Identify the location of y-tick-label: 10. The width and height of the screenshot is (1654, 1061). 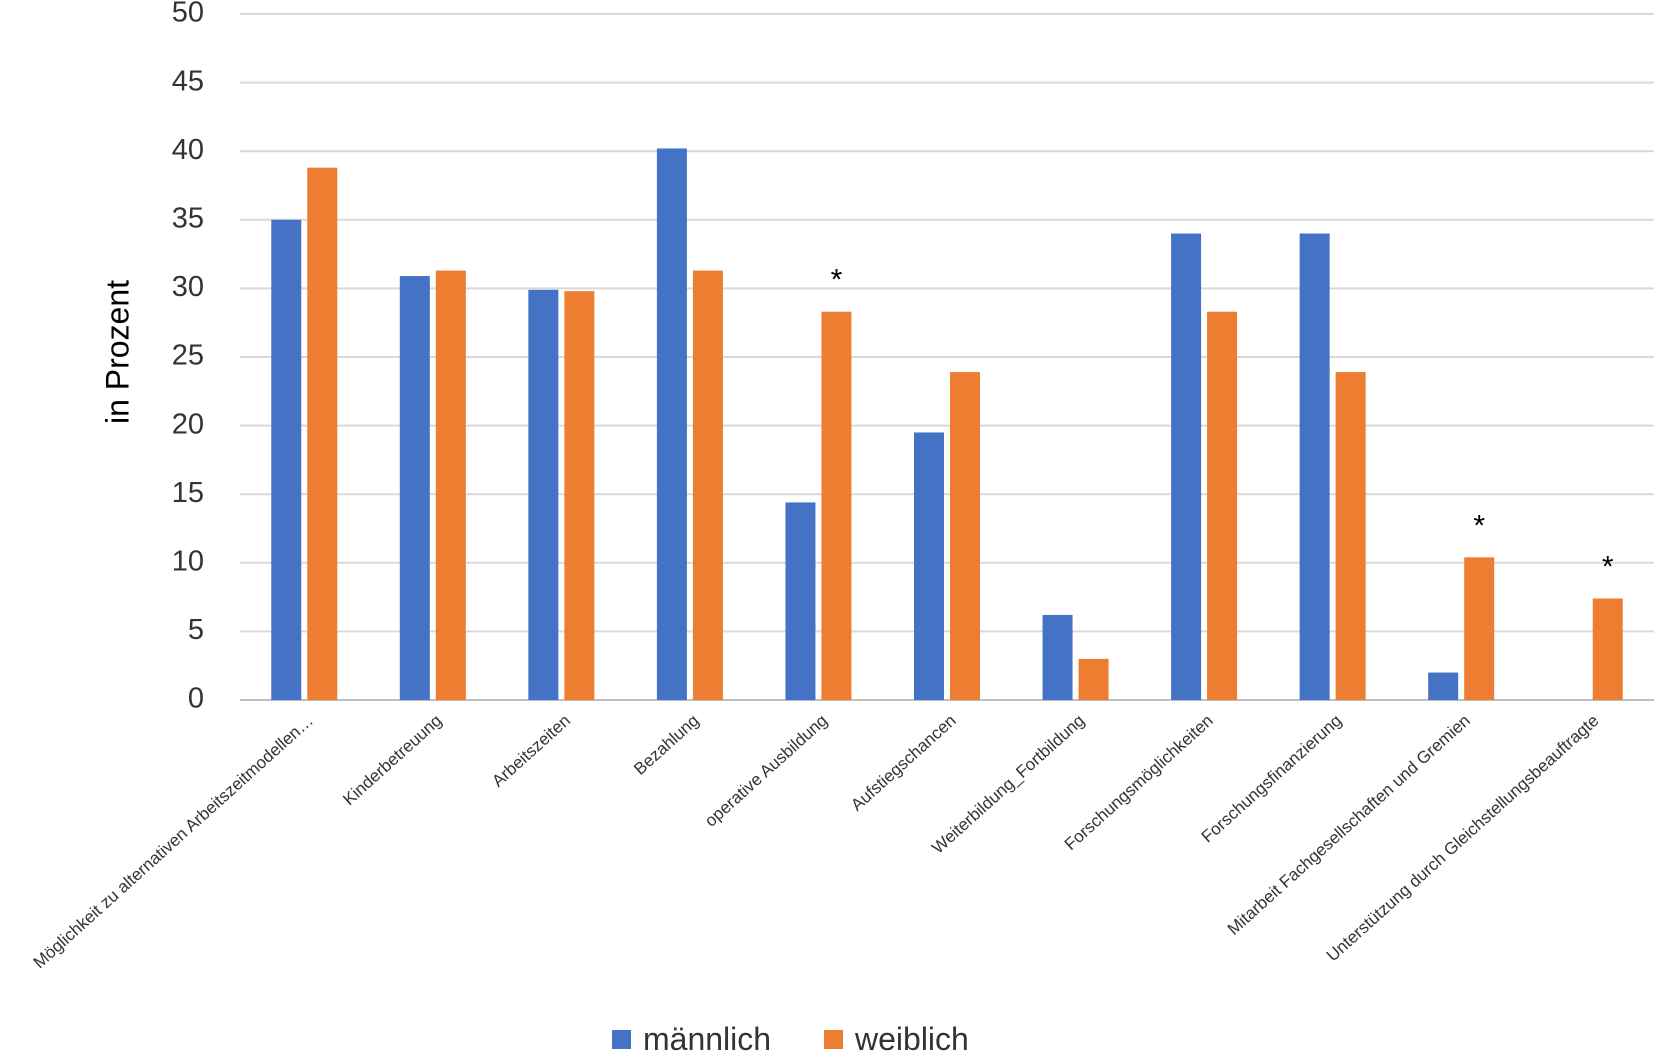
(188, 561).